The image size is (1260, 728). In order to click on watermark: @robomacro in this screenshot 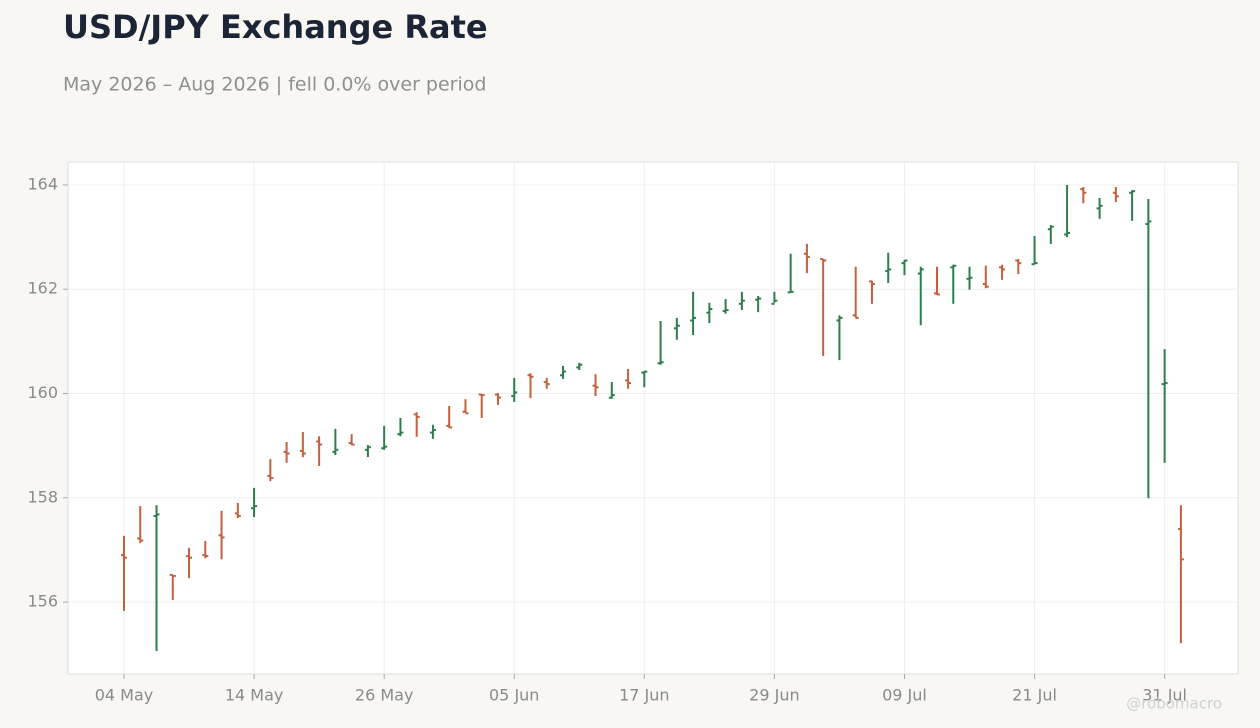, I will do `click(1174, 704)`.